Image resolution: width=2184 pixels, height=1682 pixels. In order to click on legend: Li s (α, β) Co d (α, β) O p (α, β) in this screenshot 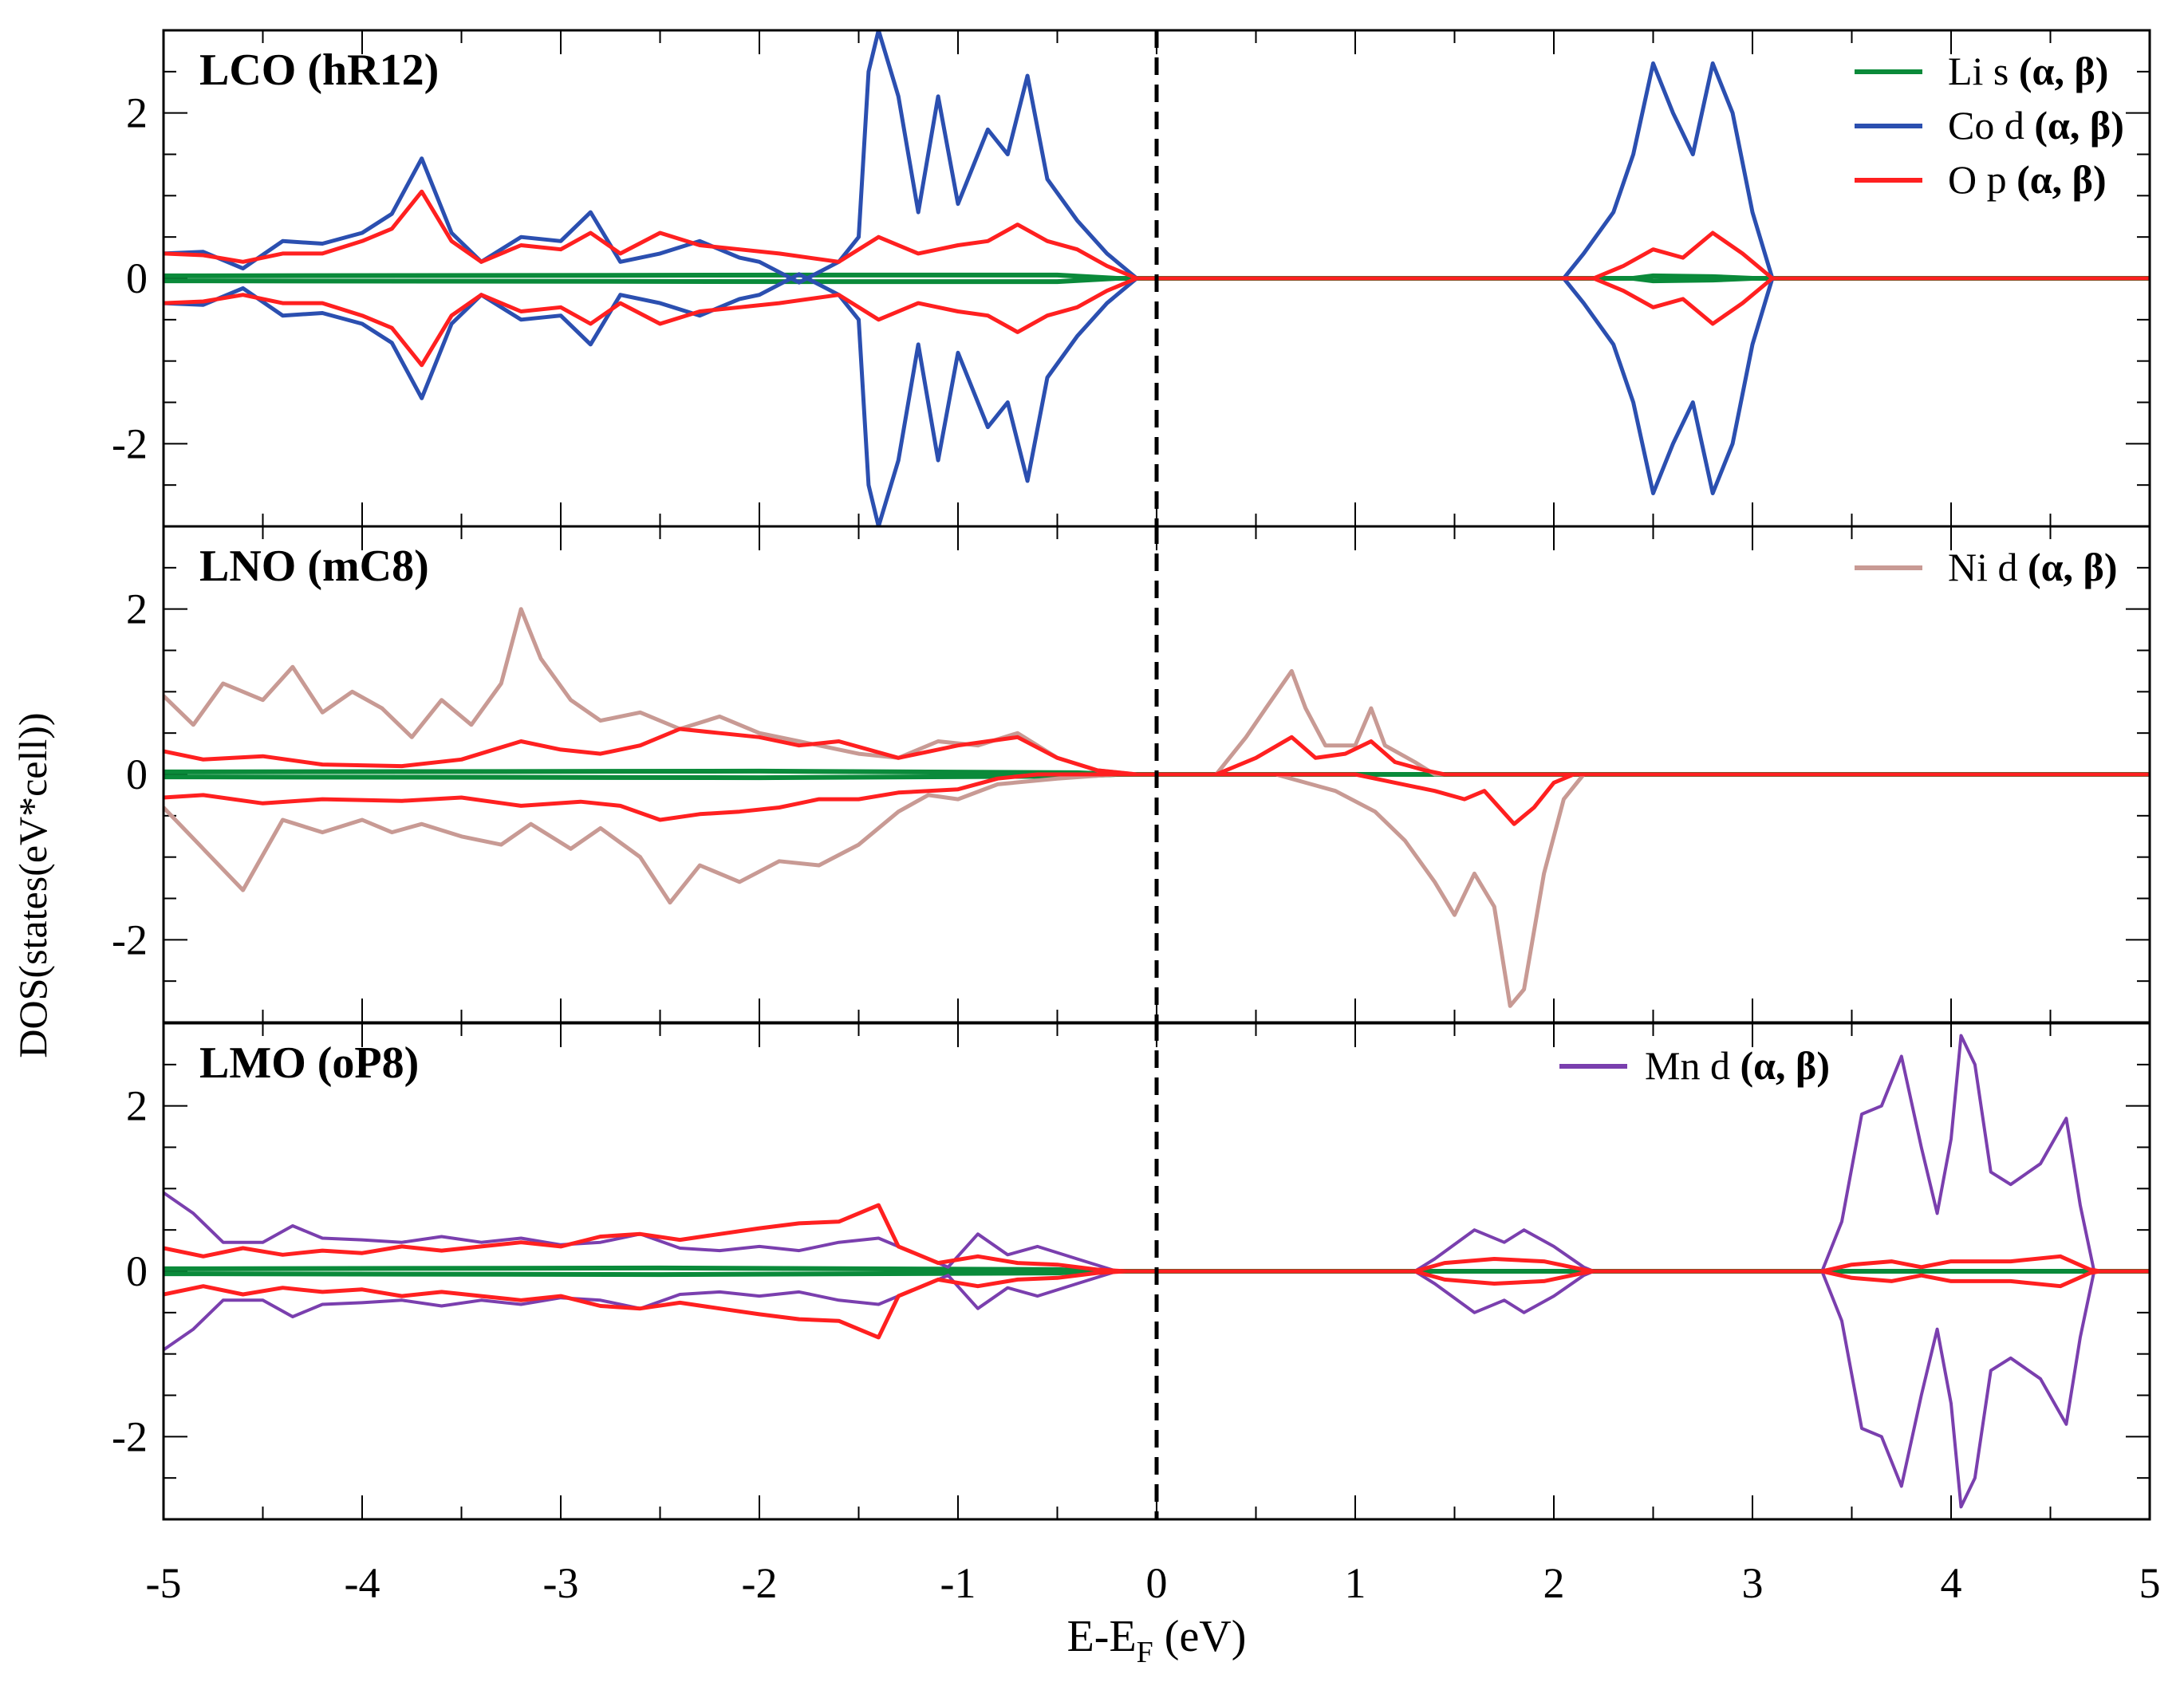, I will do `click(1989, 125)`.